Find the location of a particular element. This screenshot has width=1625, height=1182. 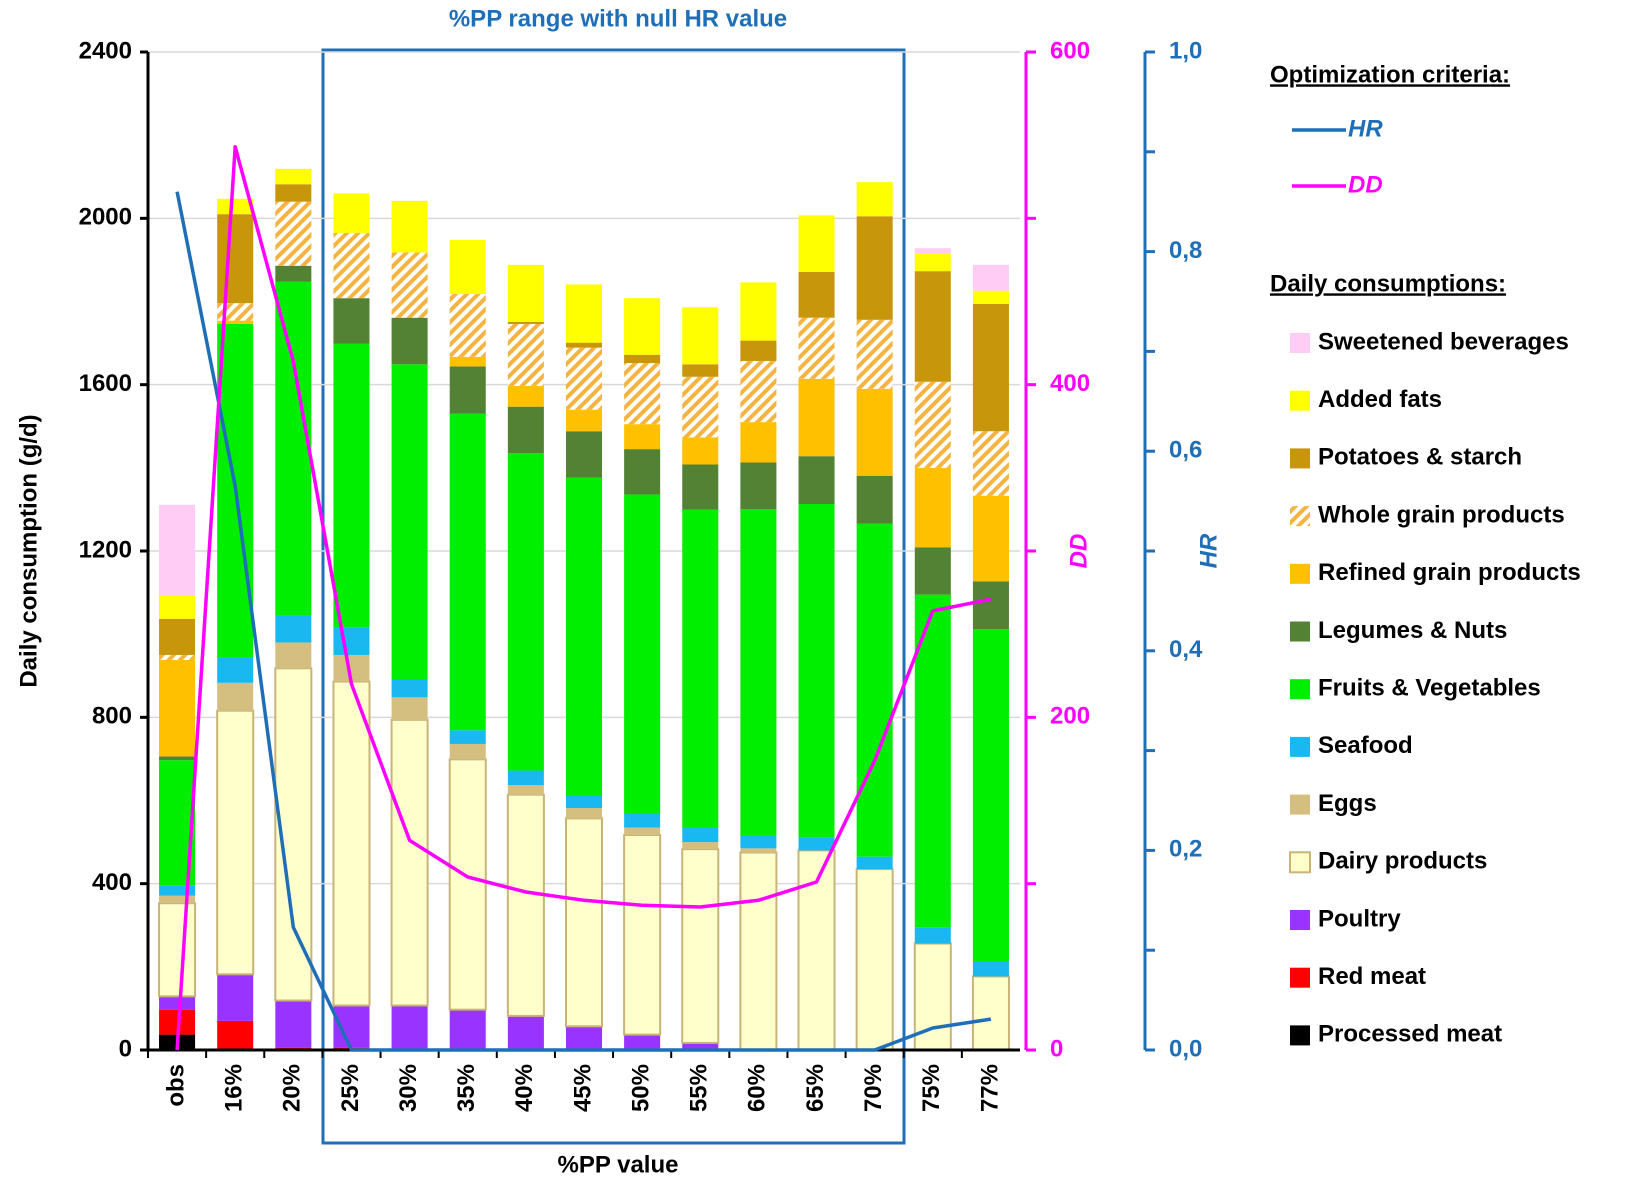

x-tick-label: 45% is located at coordinates (582, 1088).